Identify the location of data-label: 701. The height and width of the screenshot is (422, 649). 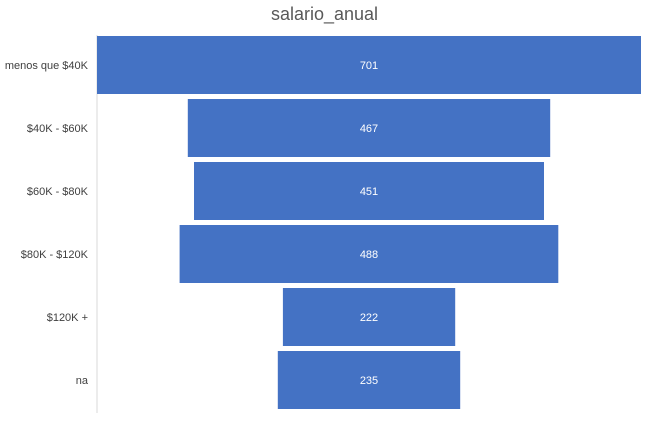
(369, 66).